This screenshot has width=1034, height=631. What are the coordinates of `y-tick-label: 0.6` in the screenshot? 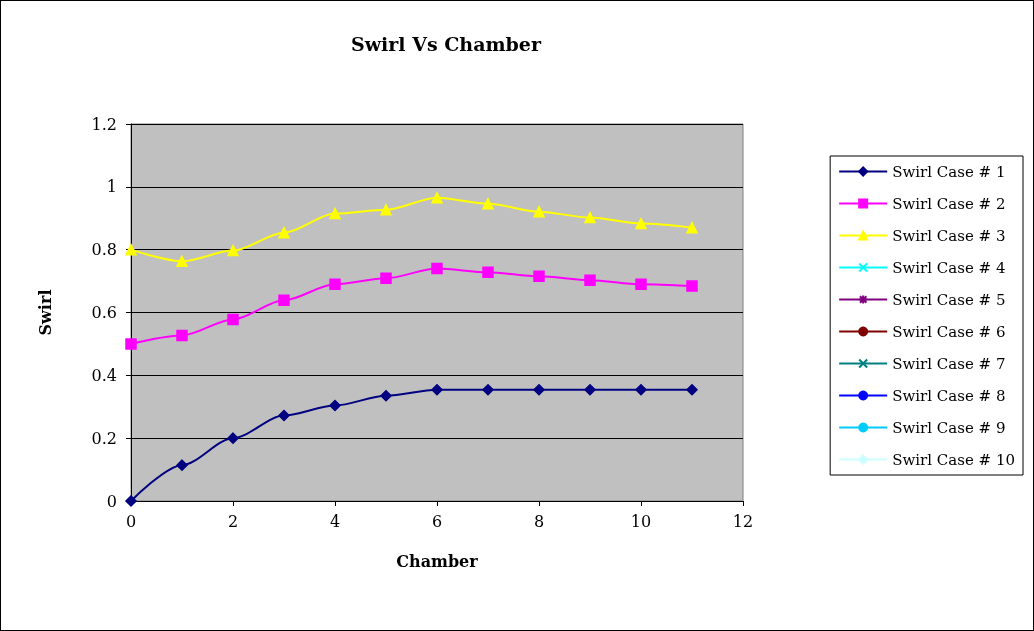 It's located at (104, 312).